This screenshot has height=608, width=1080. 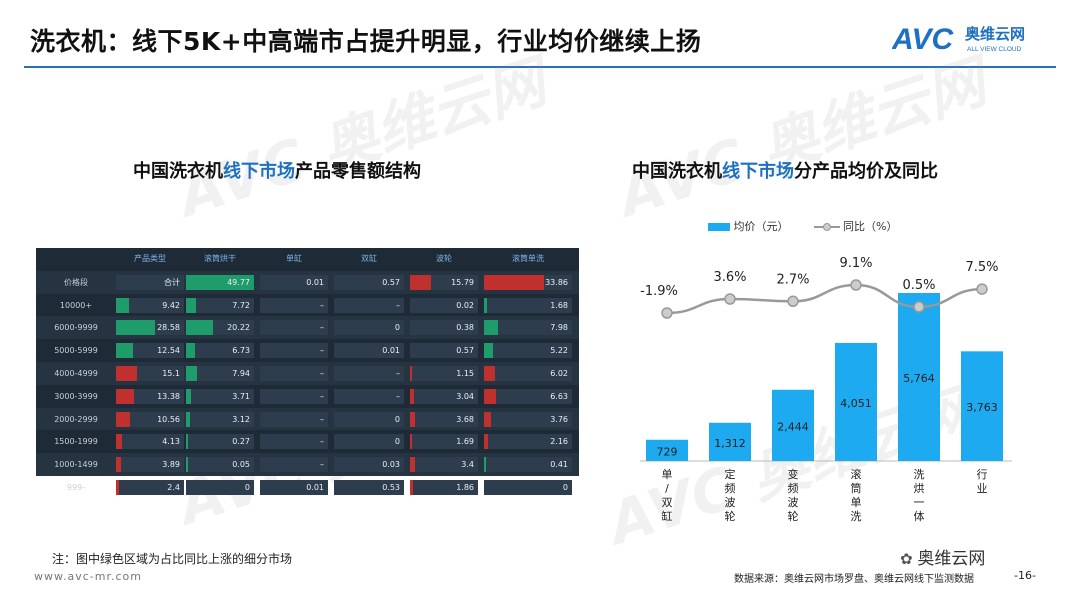 I want to click on table-cell-value: 12.54, so click(x=168, y=351).